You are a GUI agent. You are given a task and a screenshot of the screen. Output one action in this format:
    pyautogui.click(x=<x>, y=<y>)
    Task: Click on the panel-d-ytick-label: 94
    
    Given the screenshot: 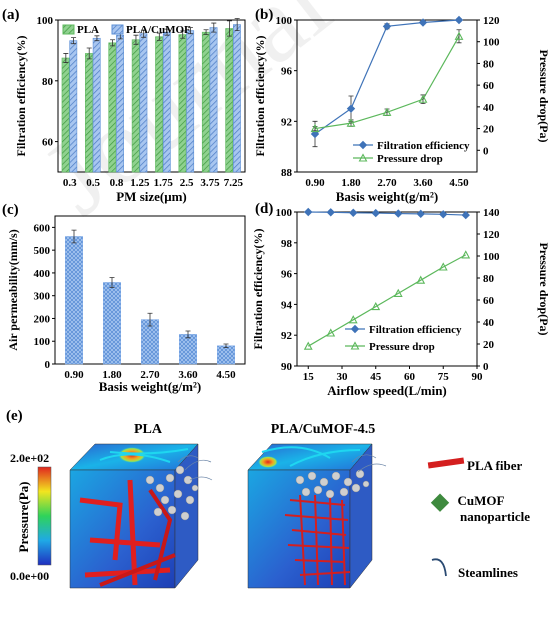 What is the action you would take?
    pyautogui.click(x=287, y=305)
    